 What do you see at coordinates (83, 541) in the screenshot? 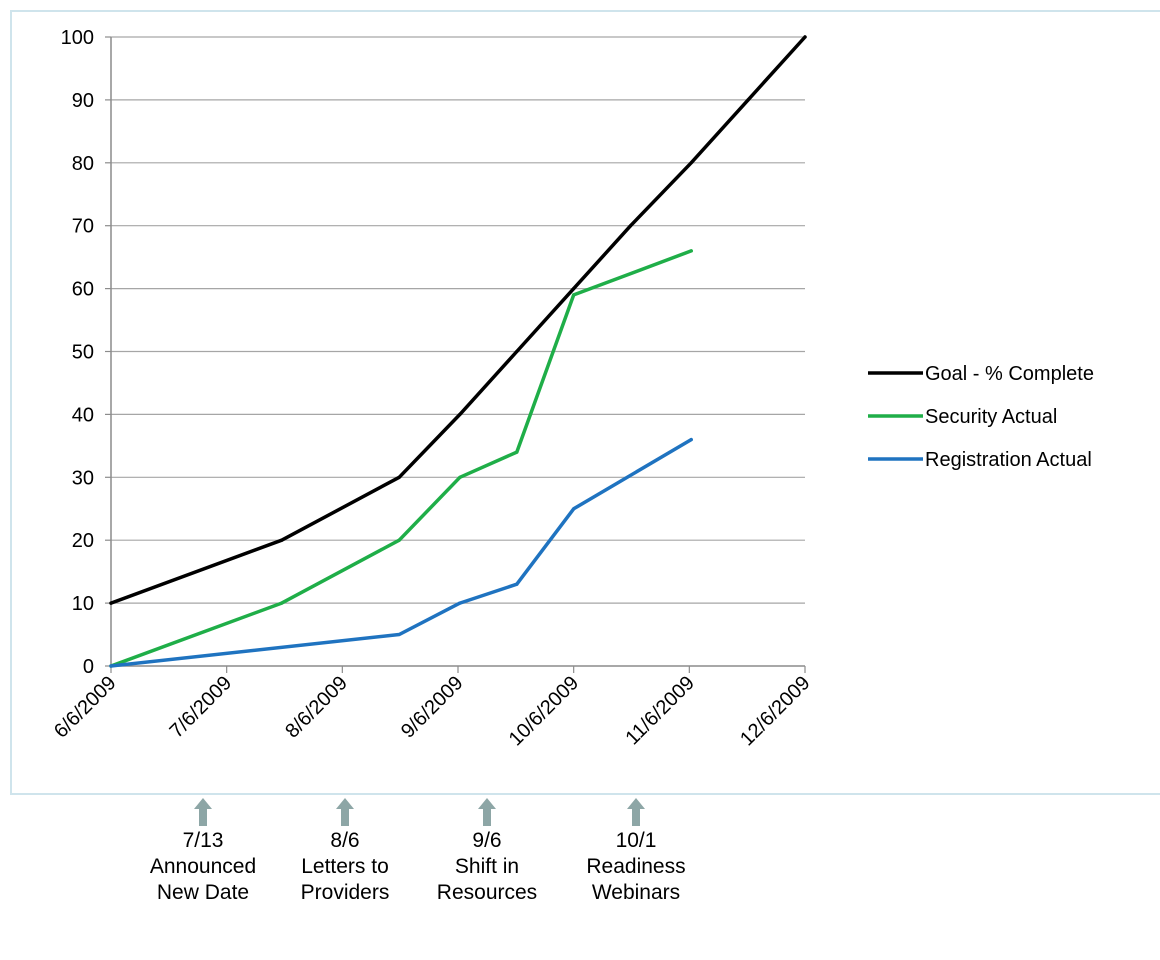
I see `y-tick-label: 20` at bounding box center [83, 541].